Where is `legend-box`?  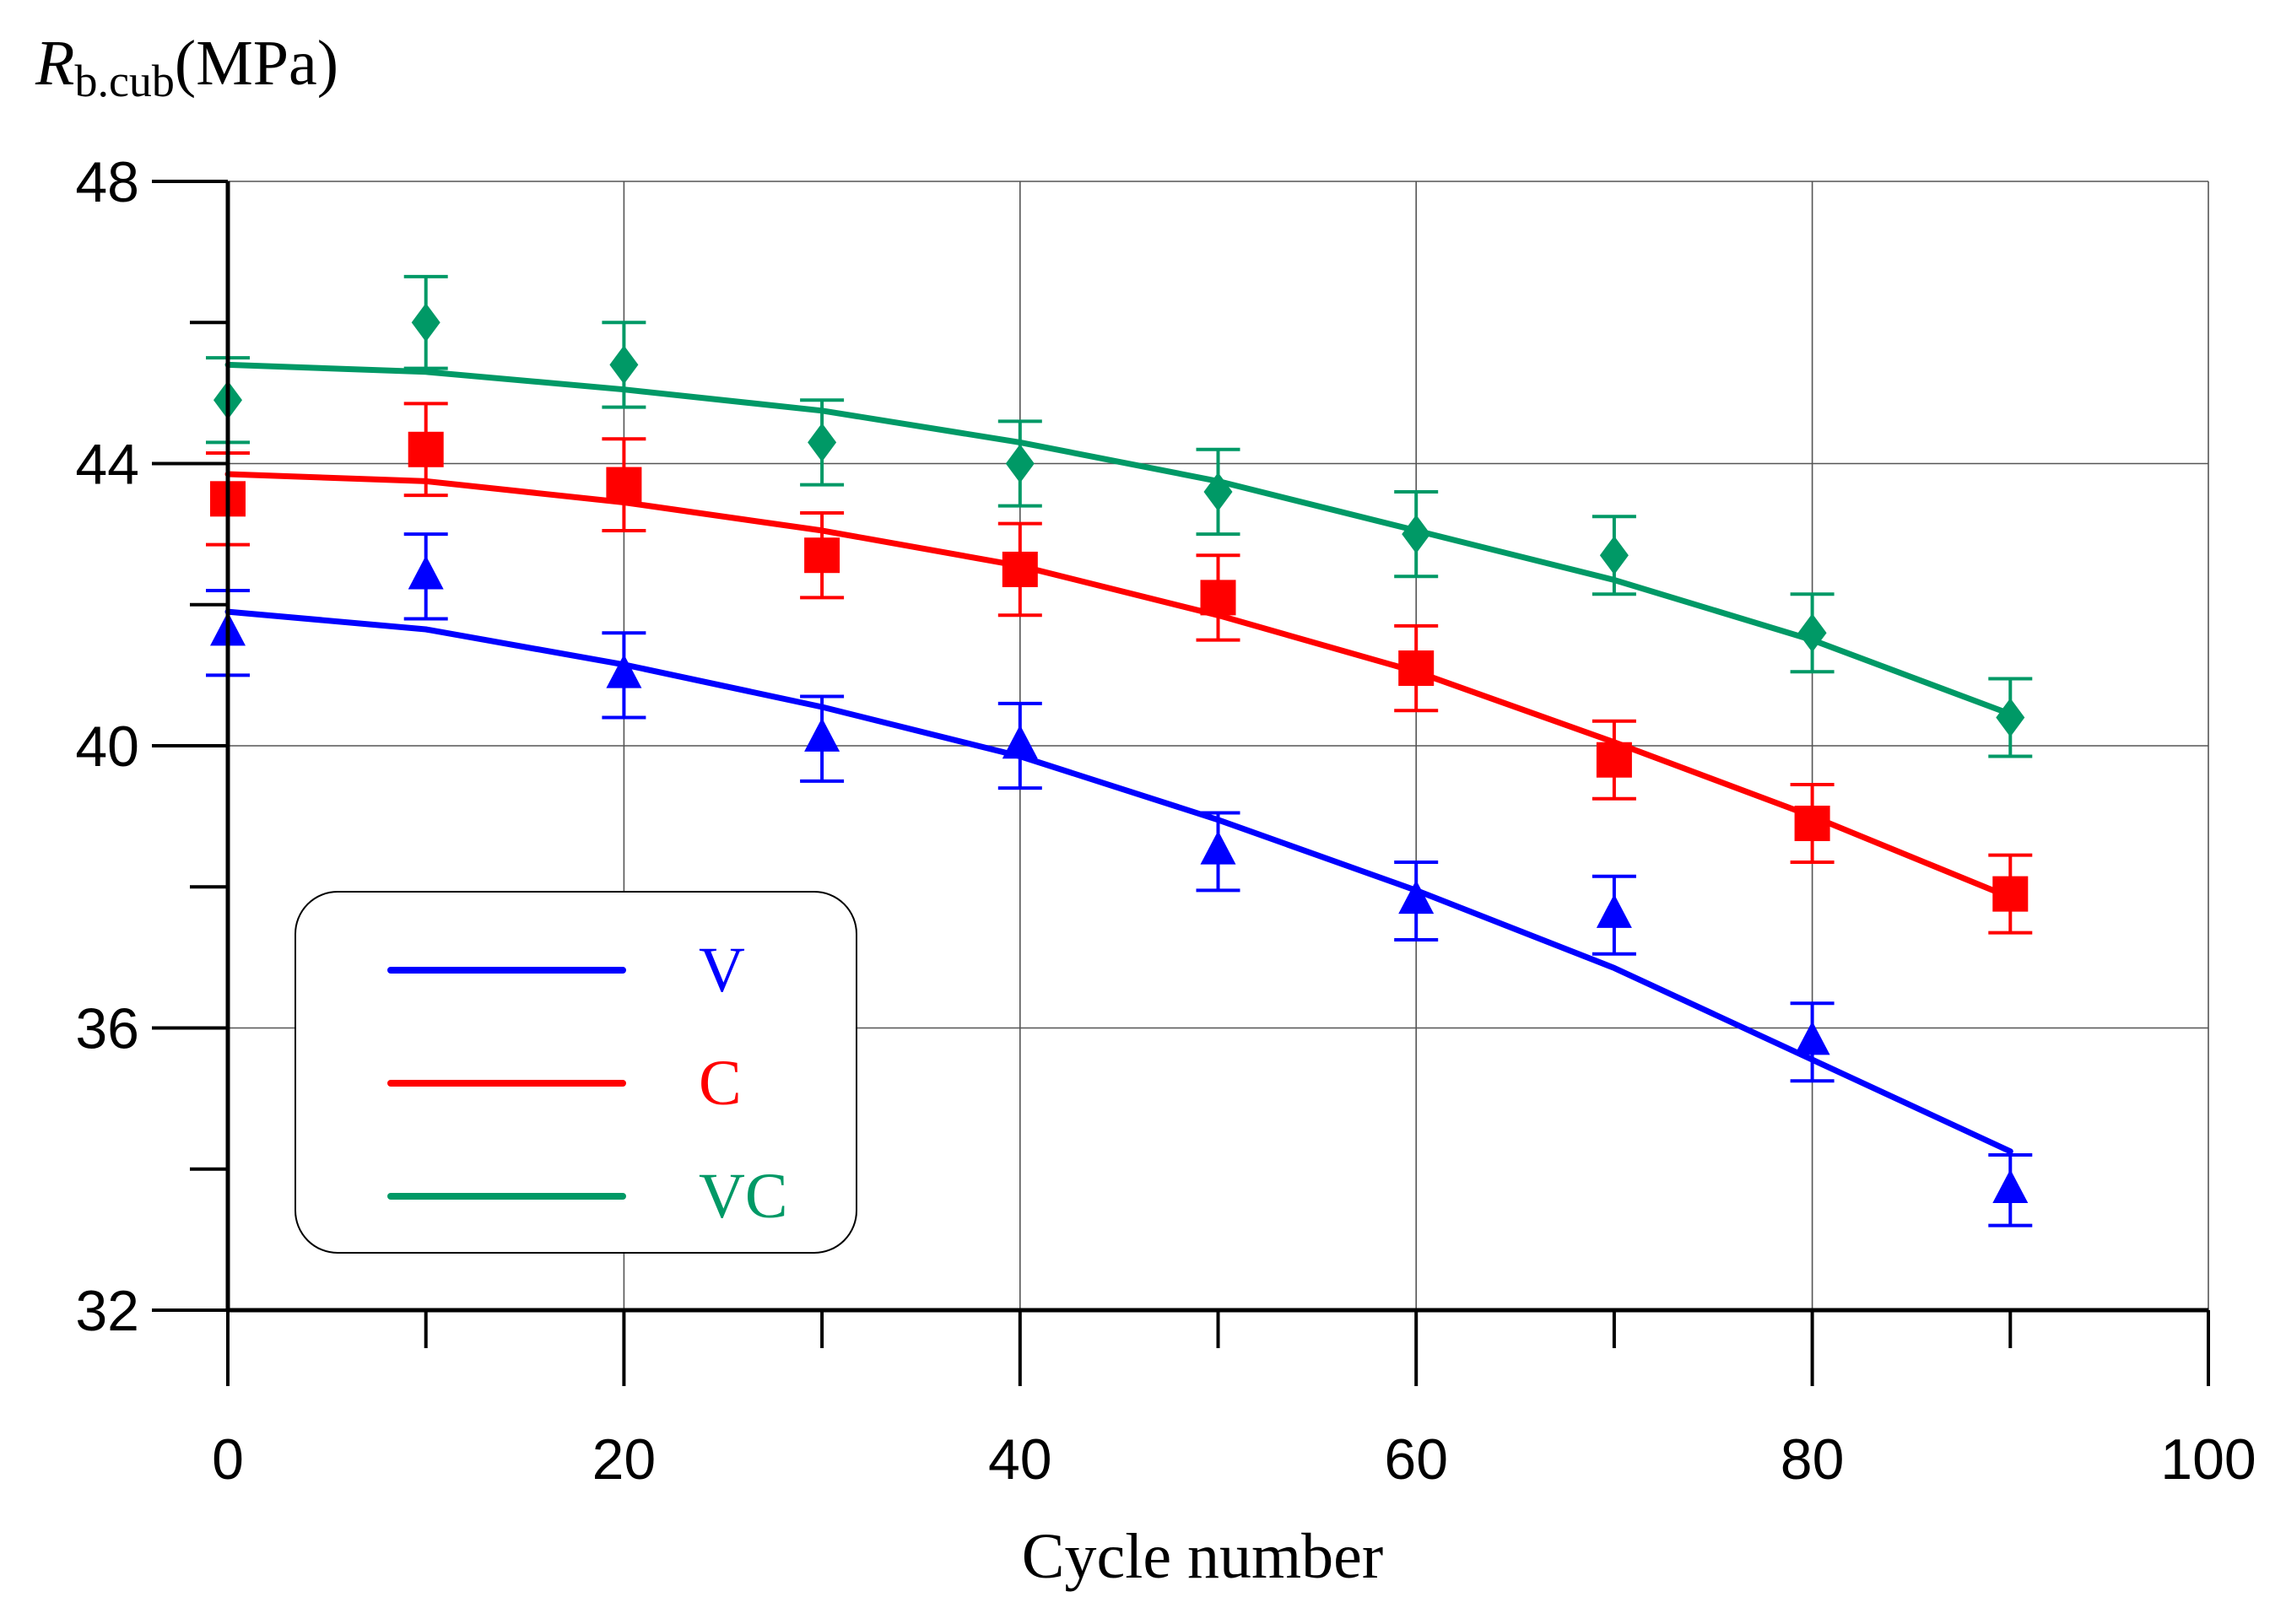 legend-box is located at coordinates (576, 1072).